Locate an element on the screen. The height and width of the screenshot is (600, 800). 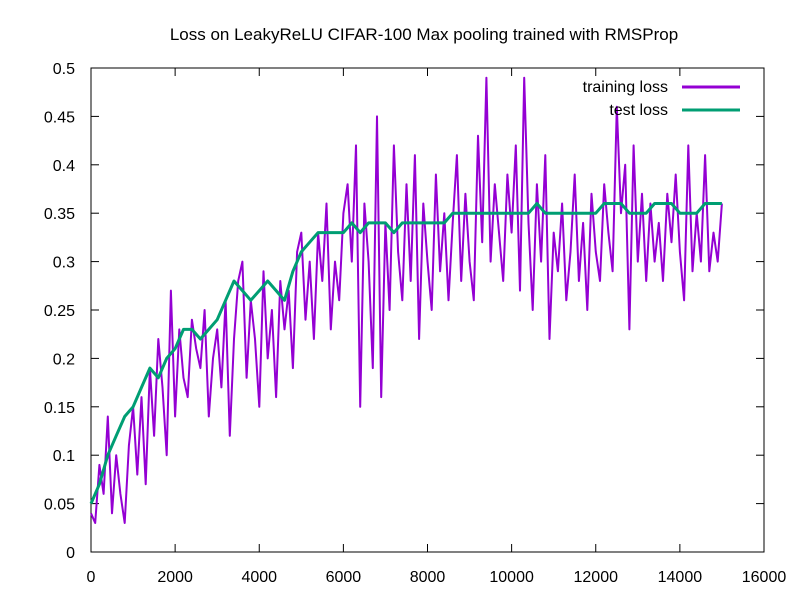
x-tick-label: 10000 is located at coordinates (511, 577).